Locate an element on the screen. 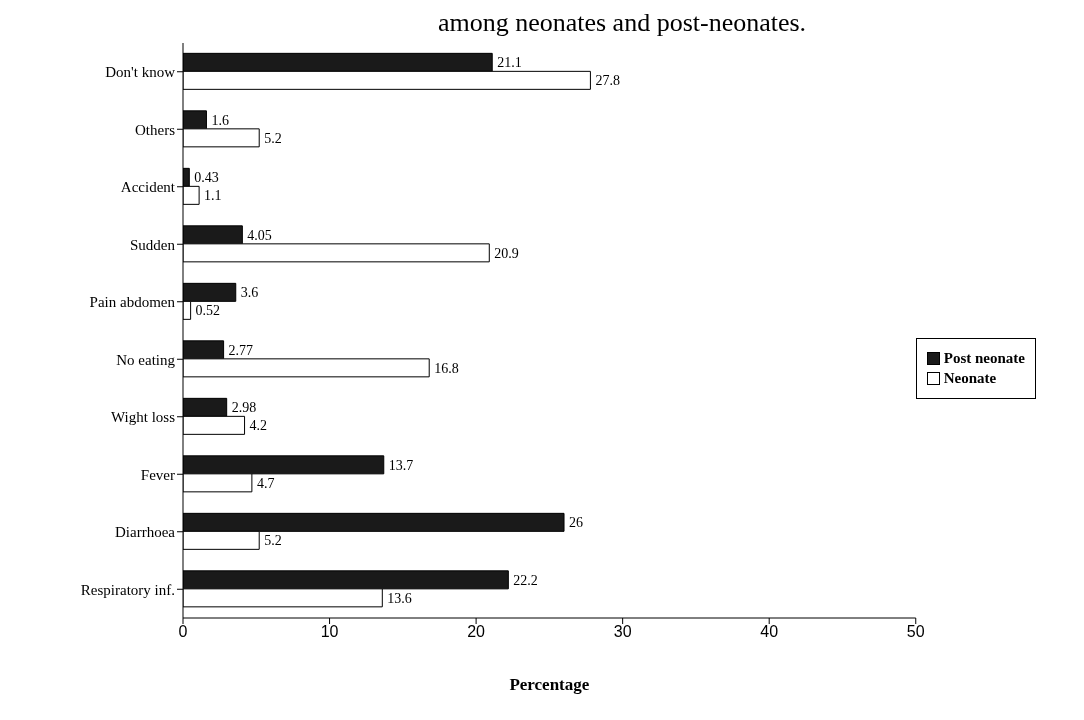  x-tick-label: 20 is located at coordinates (476, 632).